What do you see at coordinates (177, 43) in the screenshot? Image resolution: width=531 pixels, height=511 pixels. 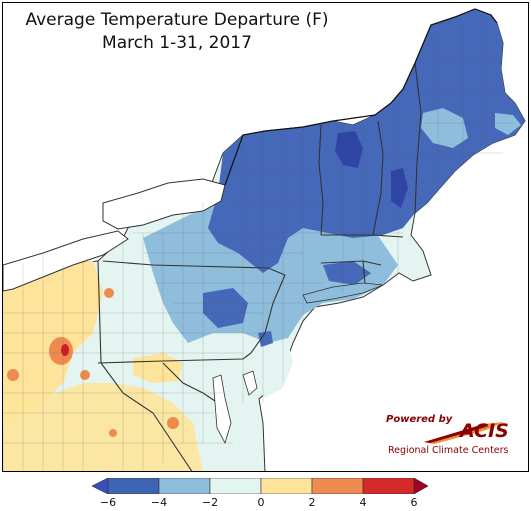 I see `map-subtitle: March 1-31, 2017` at bounding box center [177, 43].